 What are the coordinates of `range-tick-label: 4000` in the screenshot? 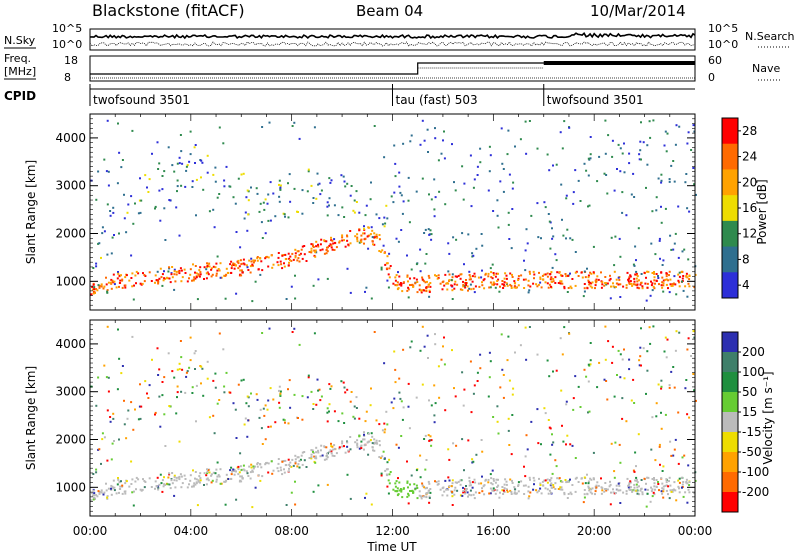 It's located at (70, 344).